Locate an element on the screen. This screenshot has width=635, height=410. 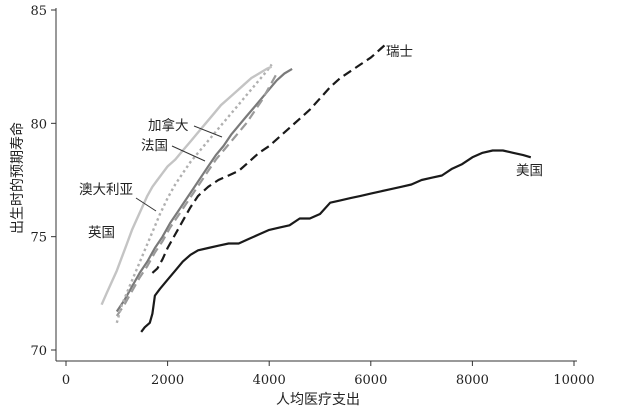
series-label-usa: 美国 is located at coordinates (529, 171).